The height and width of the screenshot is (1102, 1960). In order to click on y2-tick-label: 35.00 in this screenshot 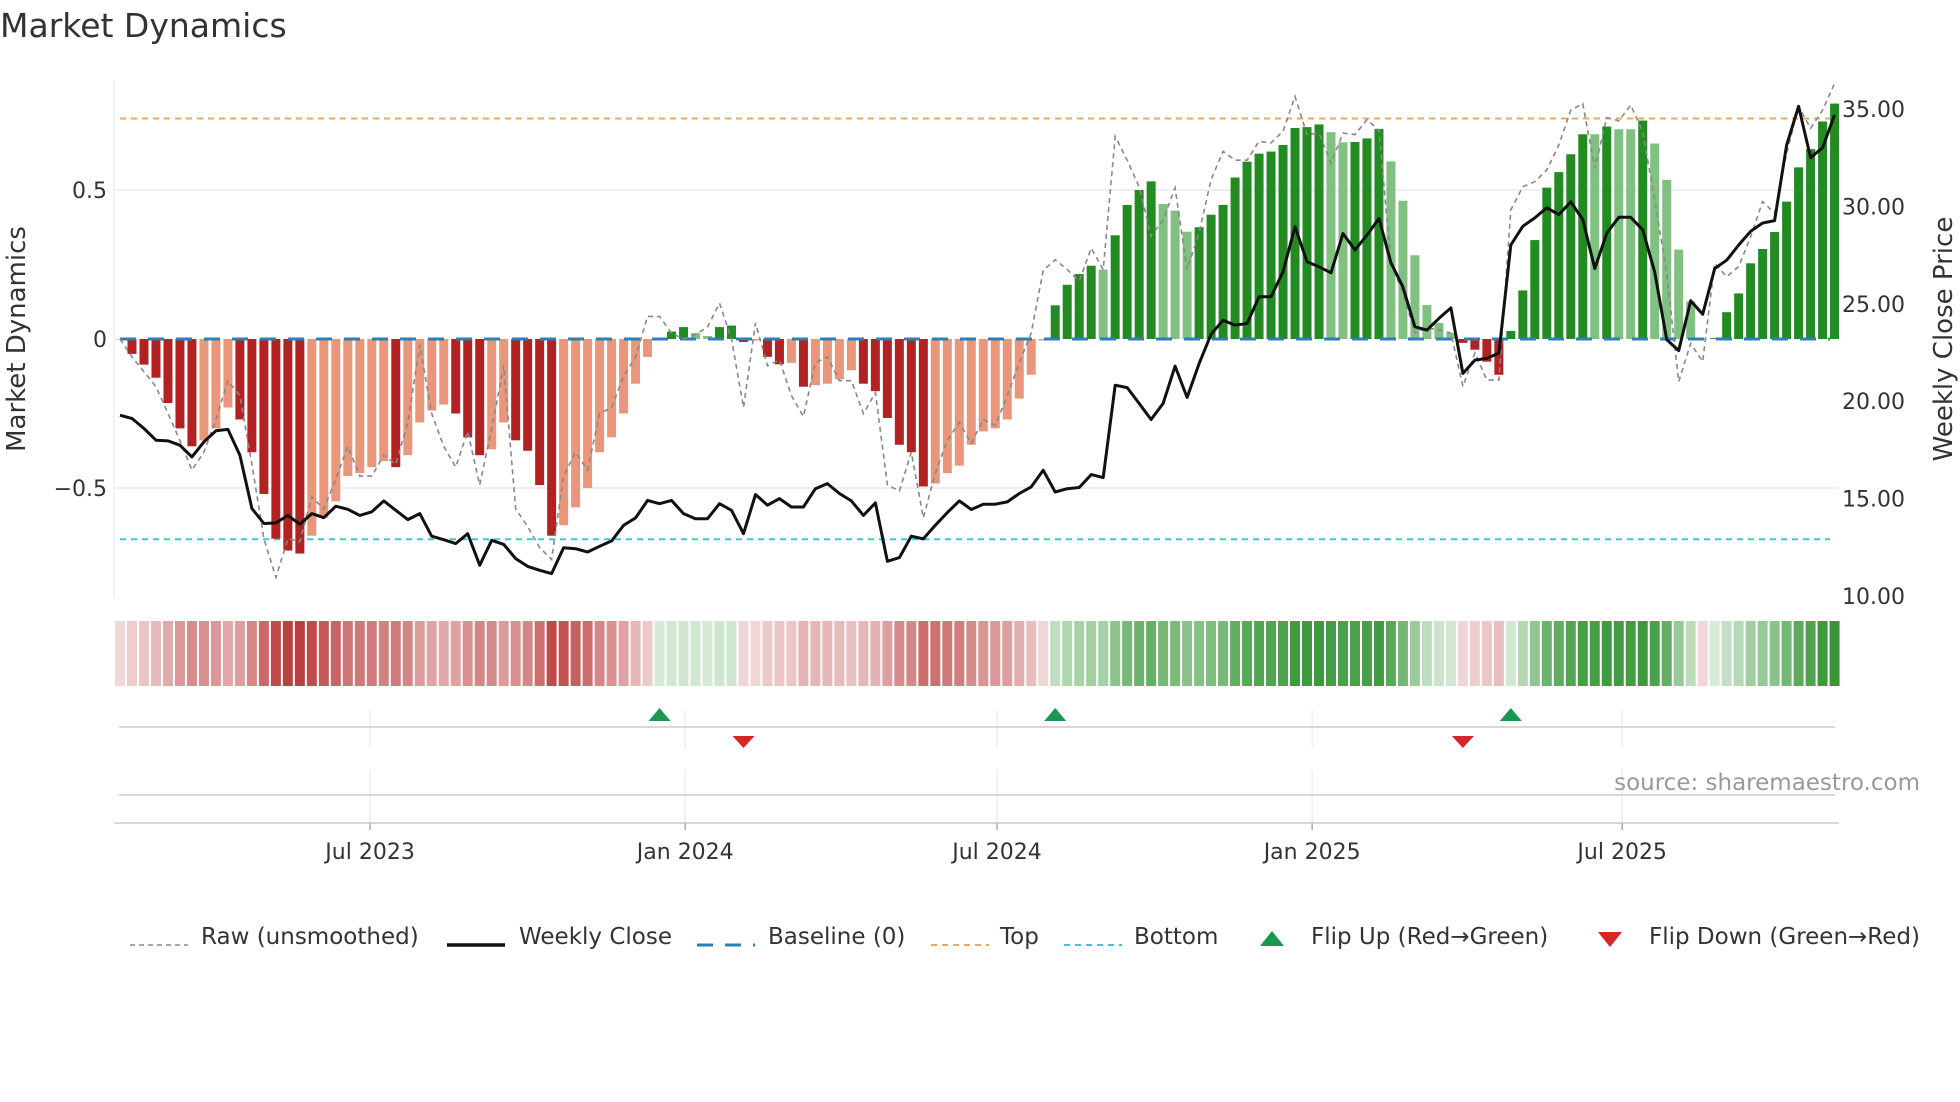, I will do `click(1873, 110)`.